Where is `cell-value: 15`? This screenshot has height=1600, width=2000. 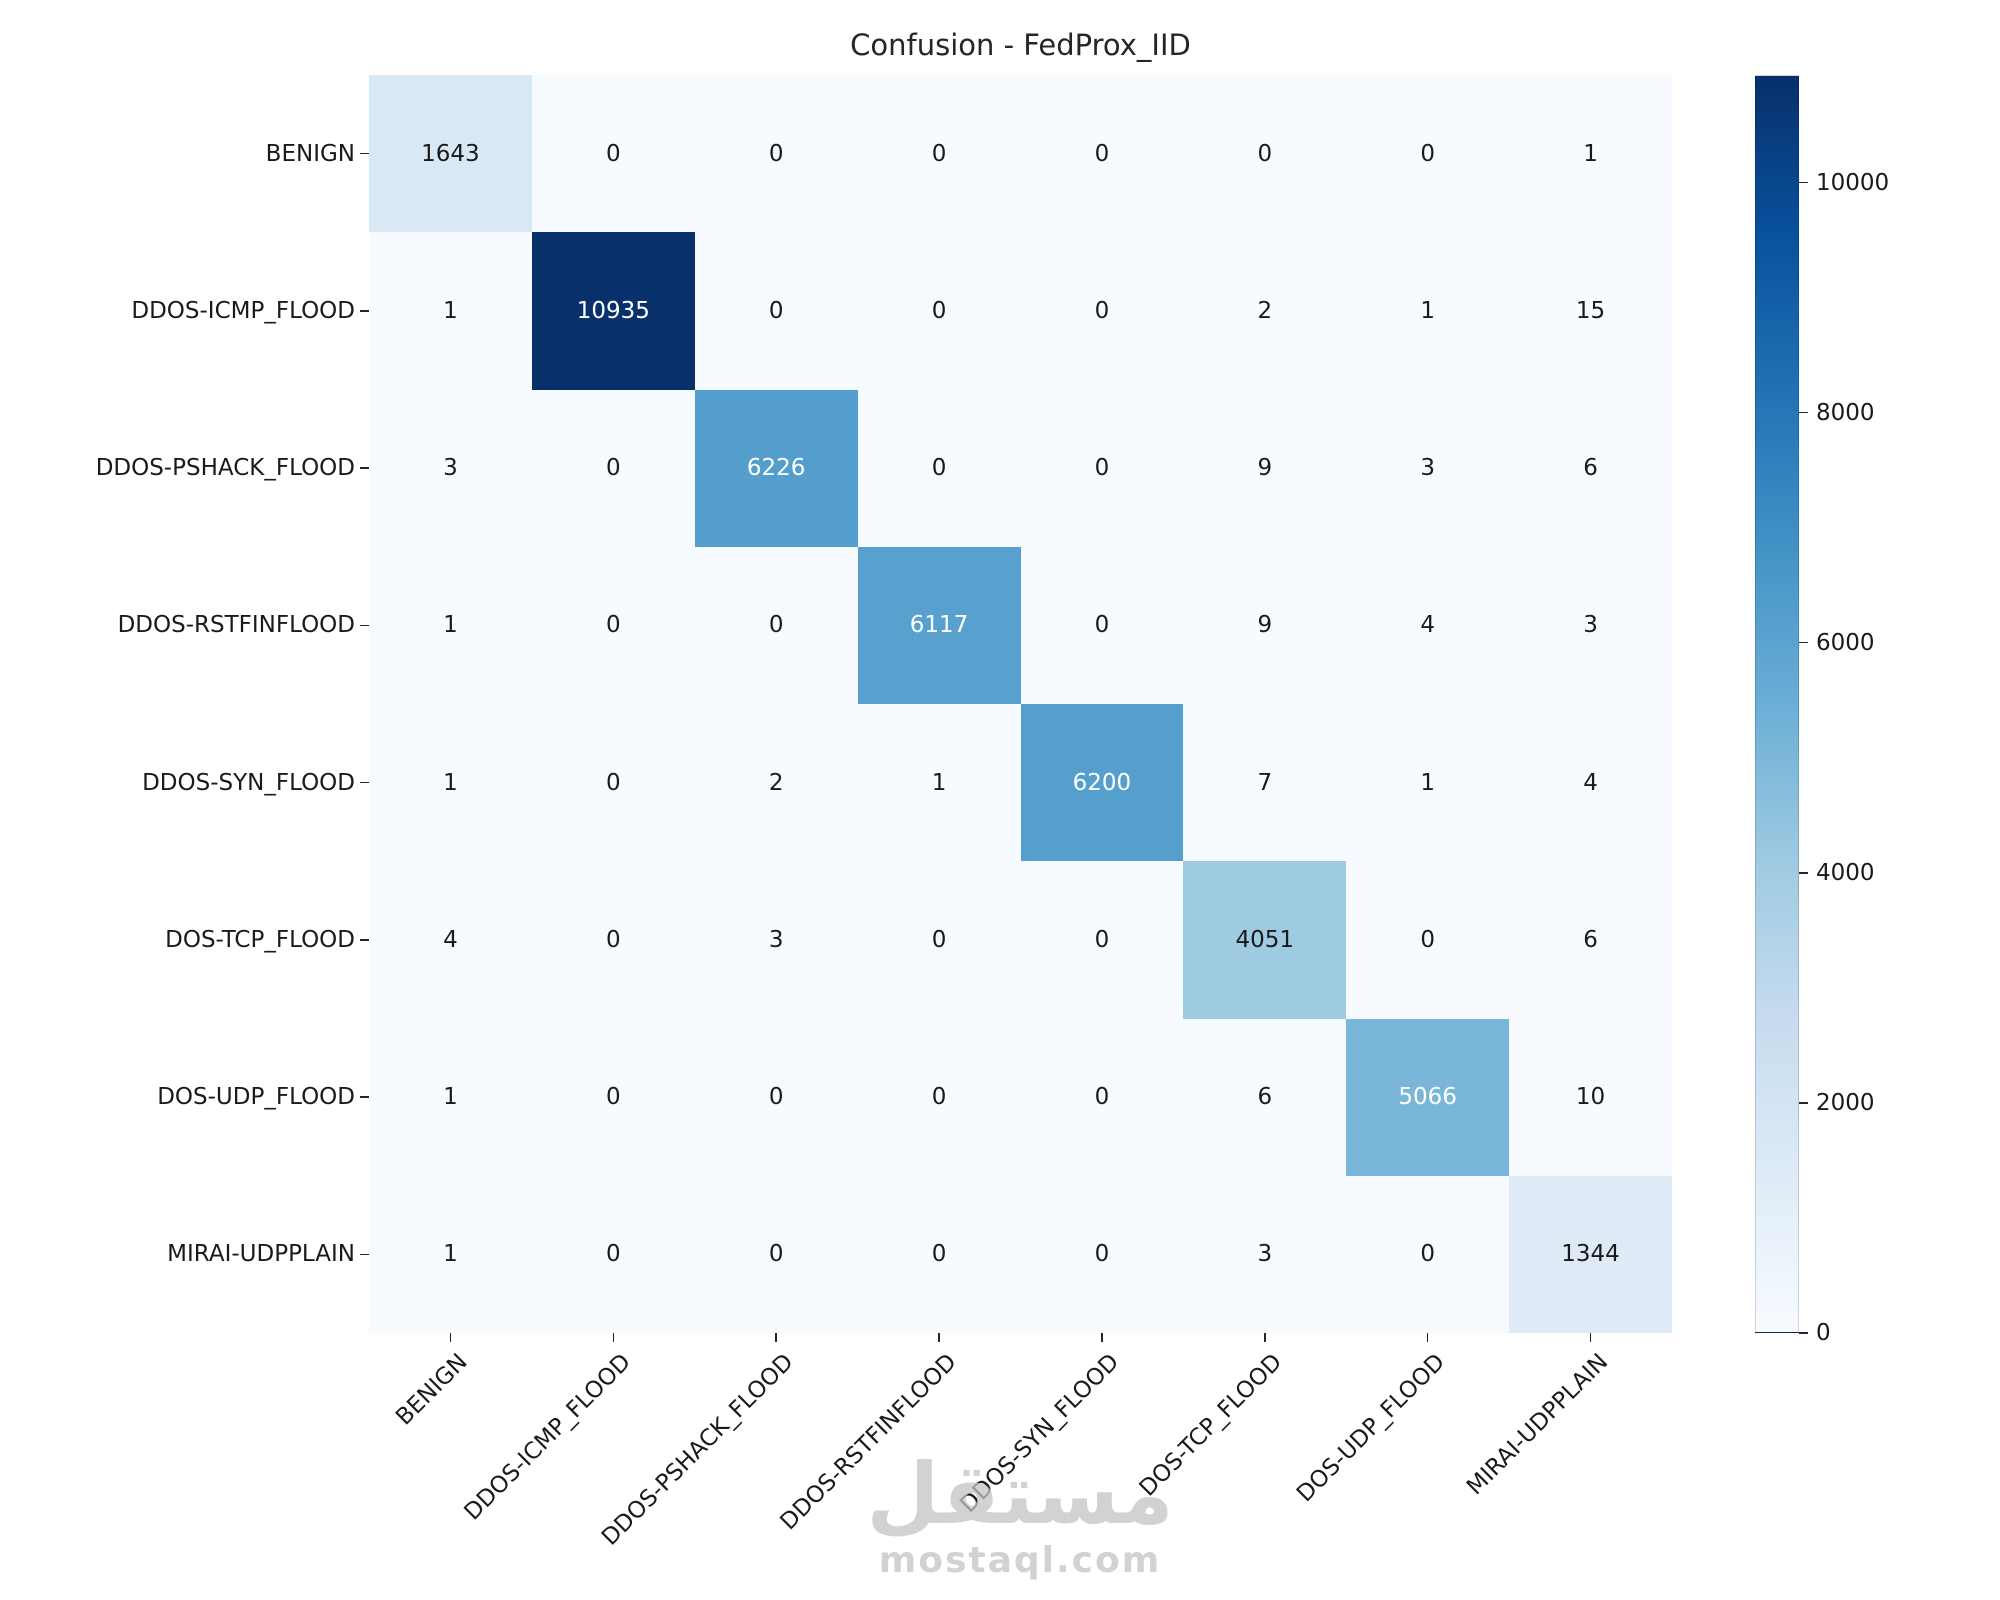
cell-value: 15 is located at coordinates (1590, 310).